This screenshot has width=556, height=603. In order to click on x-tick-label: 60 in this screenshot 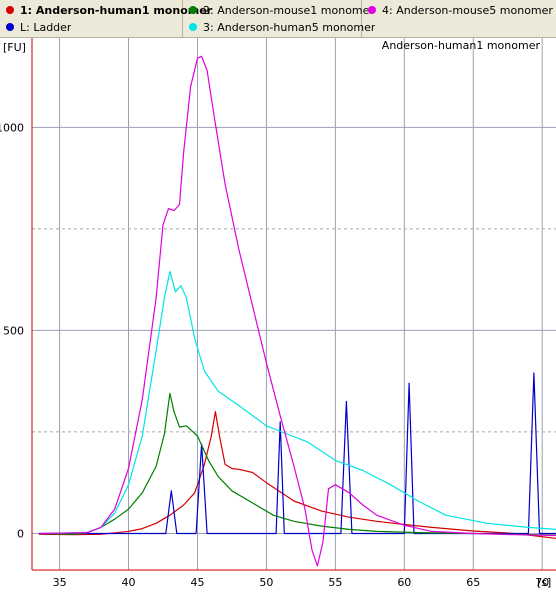, I will do `click(404, 582)`.